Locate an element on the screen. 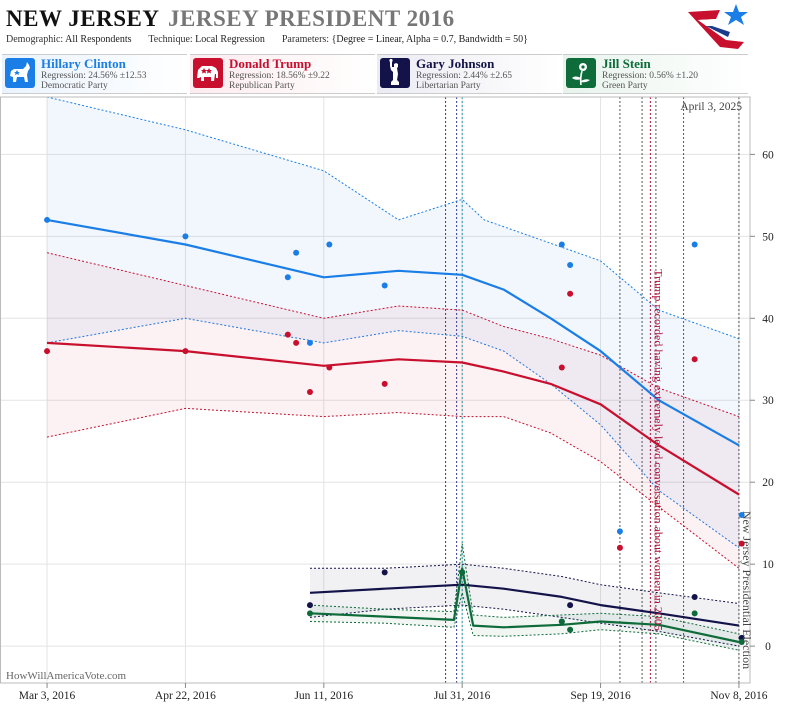 Image resolution: width=789 pixels, height=704 pixels. x-tick-label: Jul 31, 2016 is located at coordinates (462, 696).